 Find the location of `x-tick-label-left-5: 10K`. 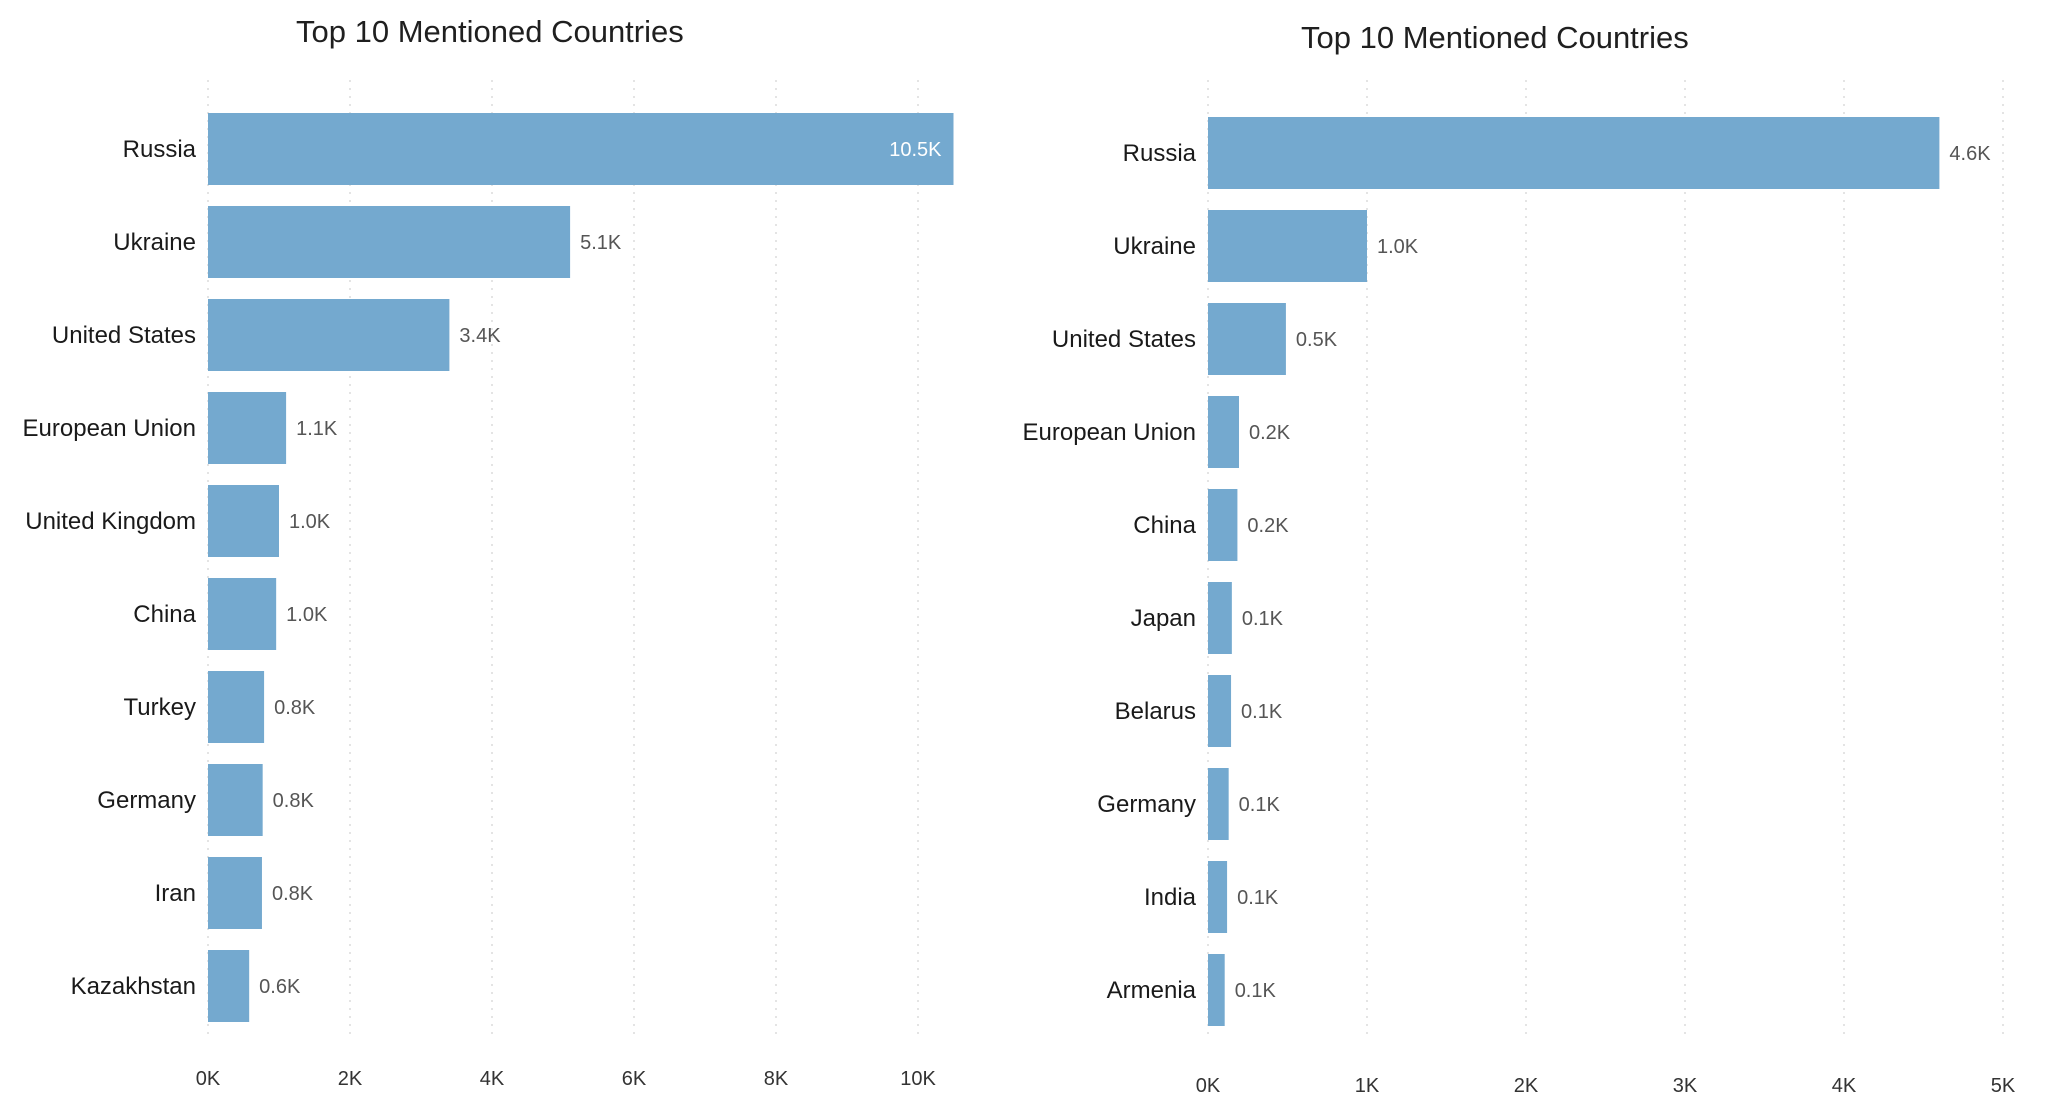

x-tick-label-left-5: 10K is located at coordinates (918, 1079).